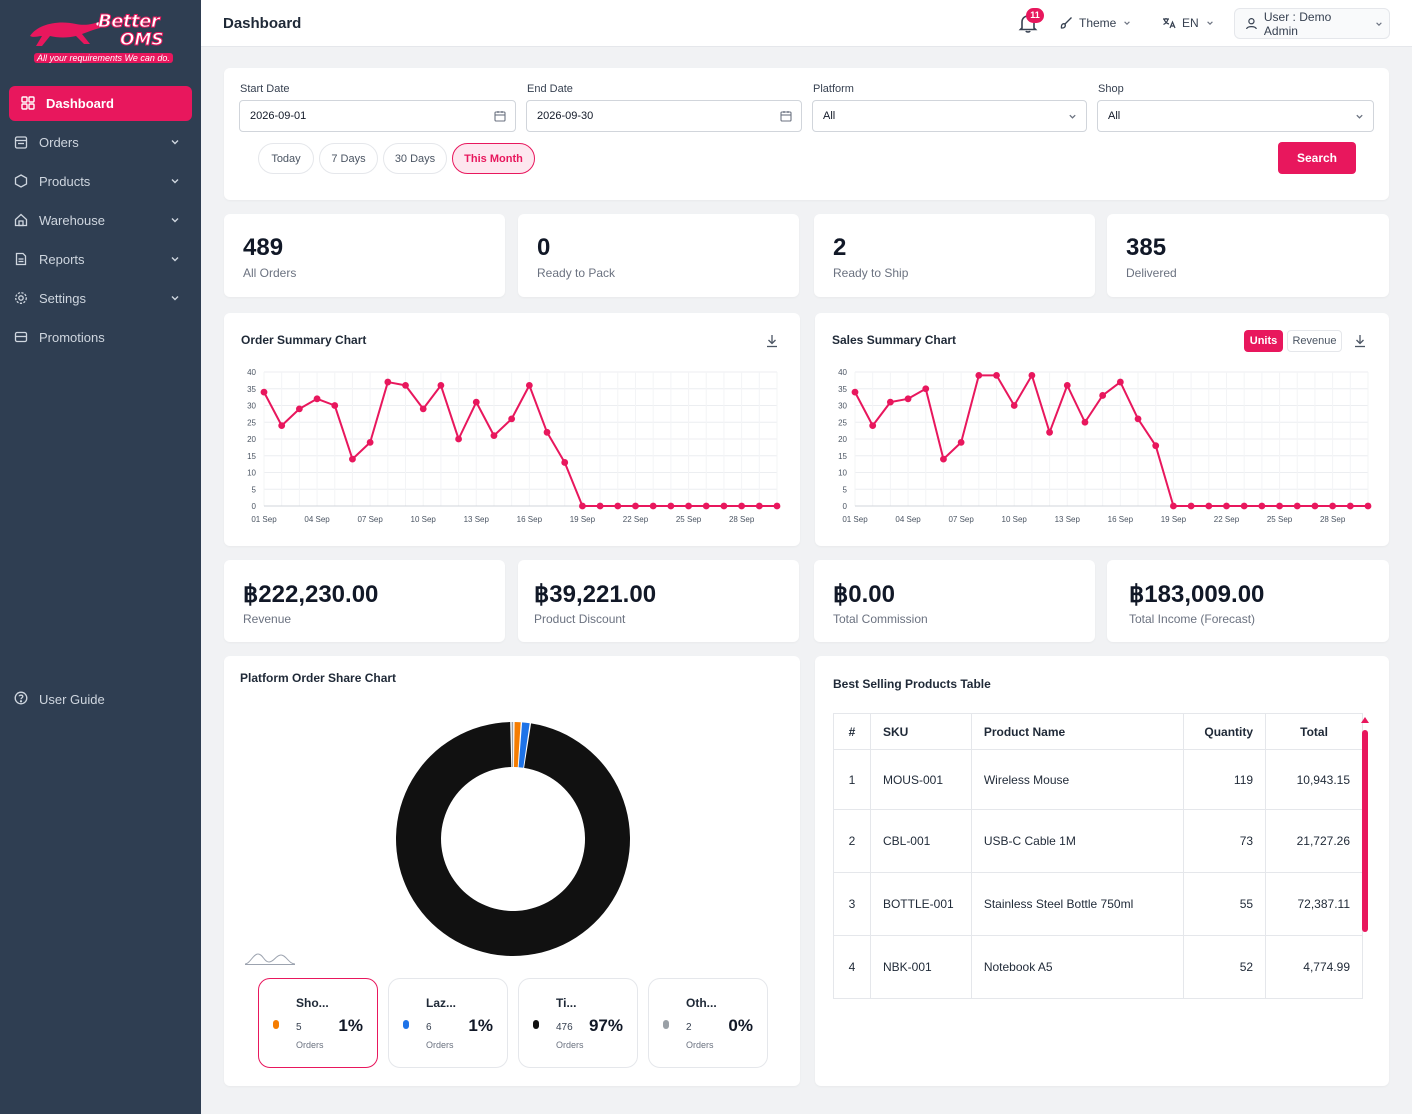  What do you see at coordinates (440, 1045) in the screenshot?
I see `platform-unit: Orders` at bounding box center [440, 1045].